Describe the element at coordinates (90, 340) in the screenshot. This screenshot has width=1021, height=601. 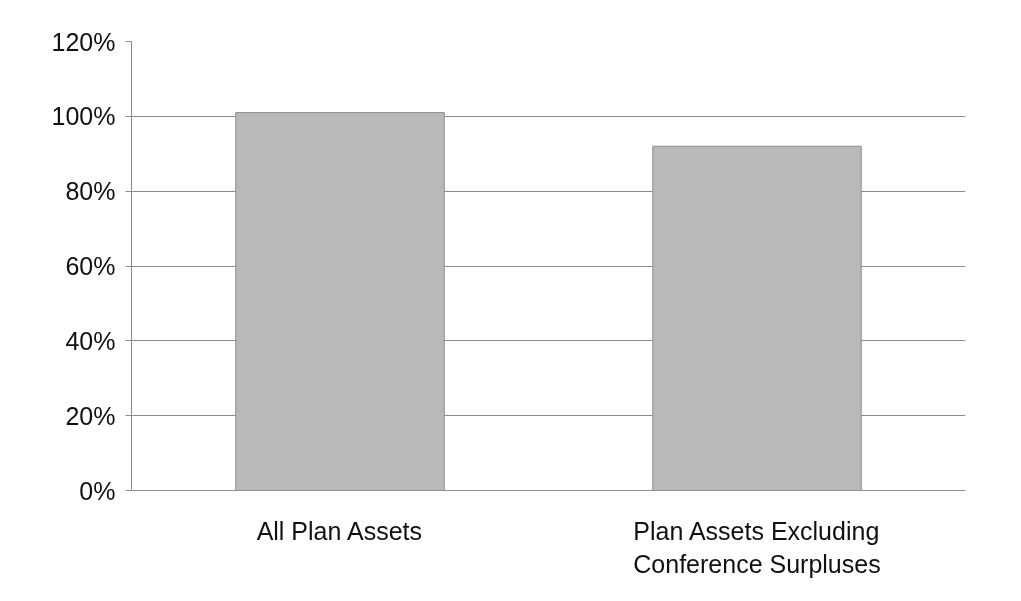
I see `y-tick-label: 40%` at that location.